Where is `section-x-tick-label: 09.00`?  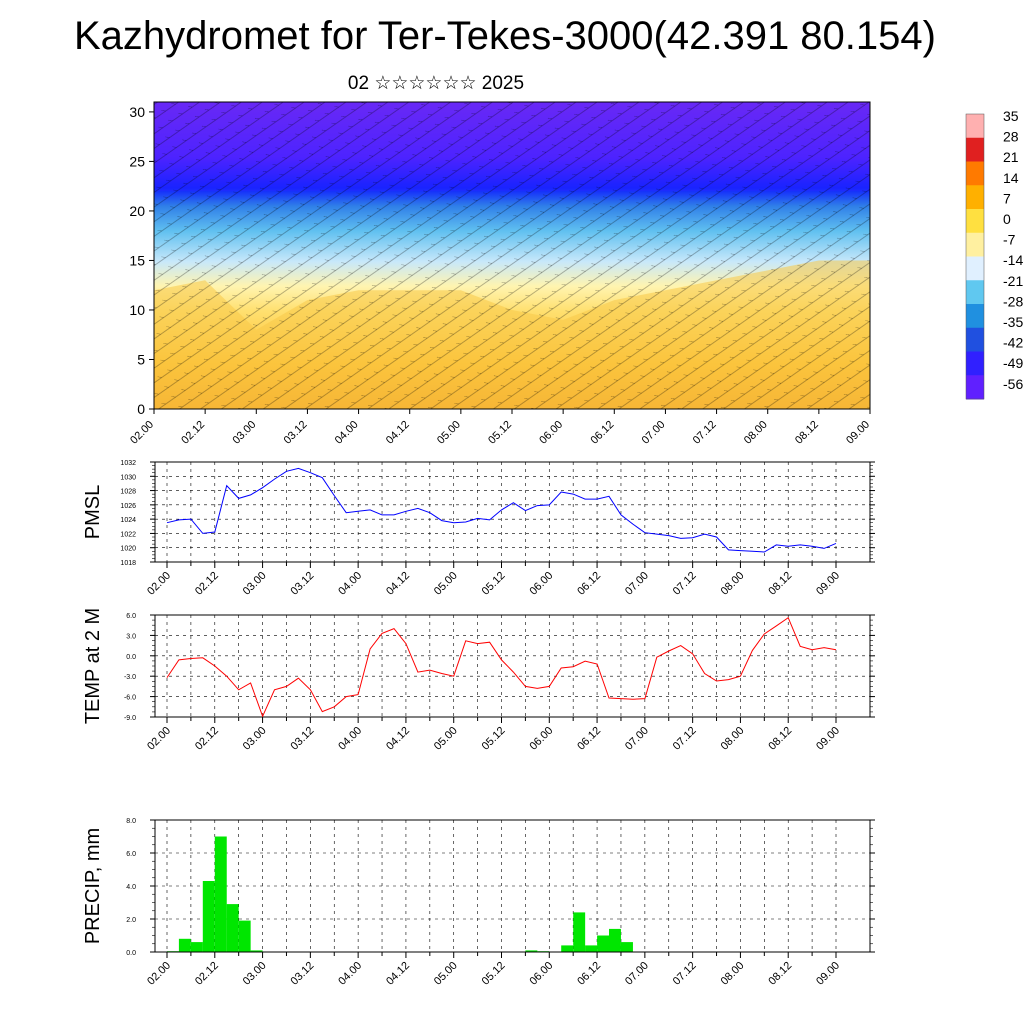 section-x-tick-label: 09.00 is located at coordinates (858, 433).